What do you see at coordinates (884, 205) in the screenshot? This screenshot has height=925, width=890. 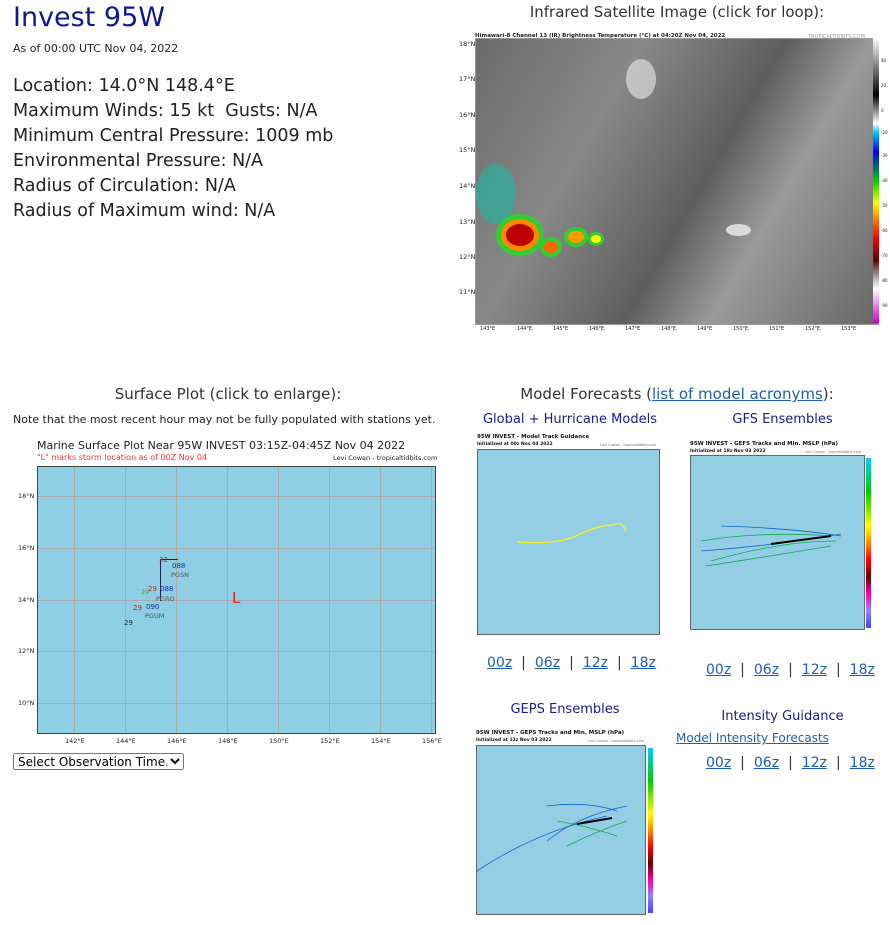 I see `scale-tick: -50` at bounding box center [884, 205].